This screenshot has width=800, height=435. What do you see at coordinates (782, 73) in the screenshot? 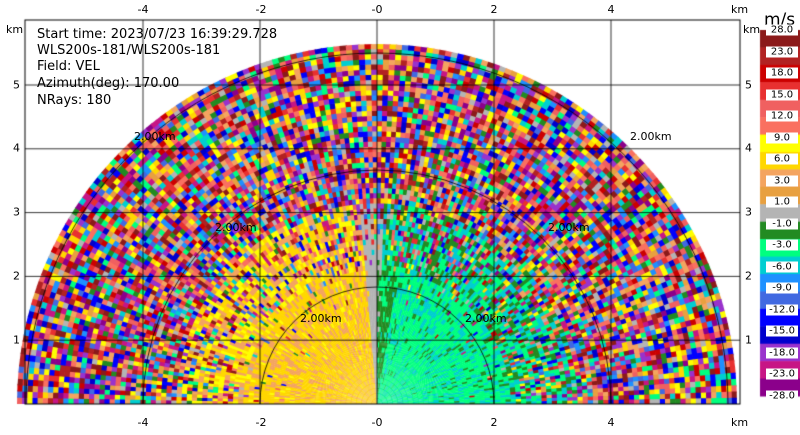
I see `colorbar-tick-label: 18.0` at bounding box center [782, 73].